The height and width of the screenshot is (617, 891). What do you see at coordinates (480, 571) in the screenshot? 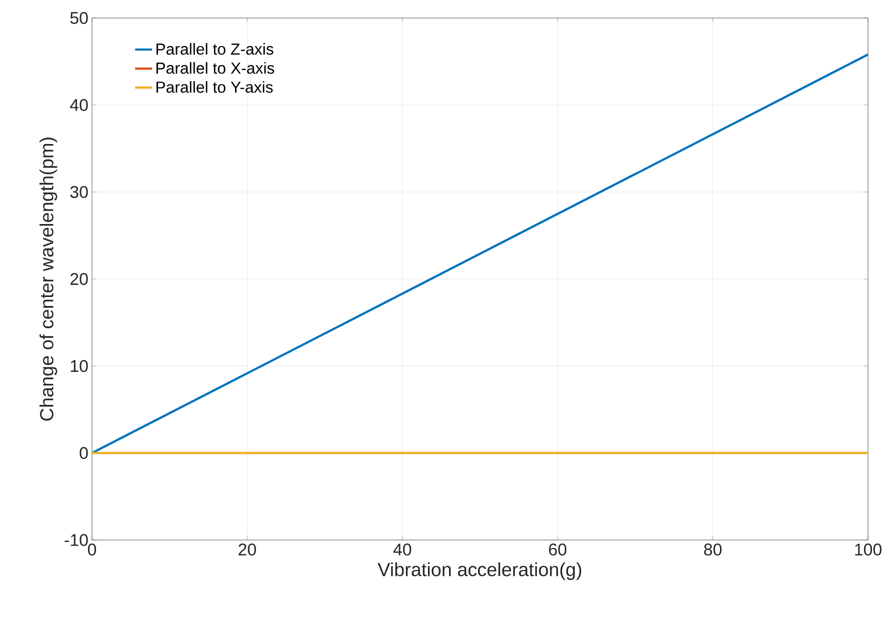
I see `x-axis-title: Vibration acceleration(g)` at bounding box center [480, 571].